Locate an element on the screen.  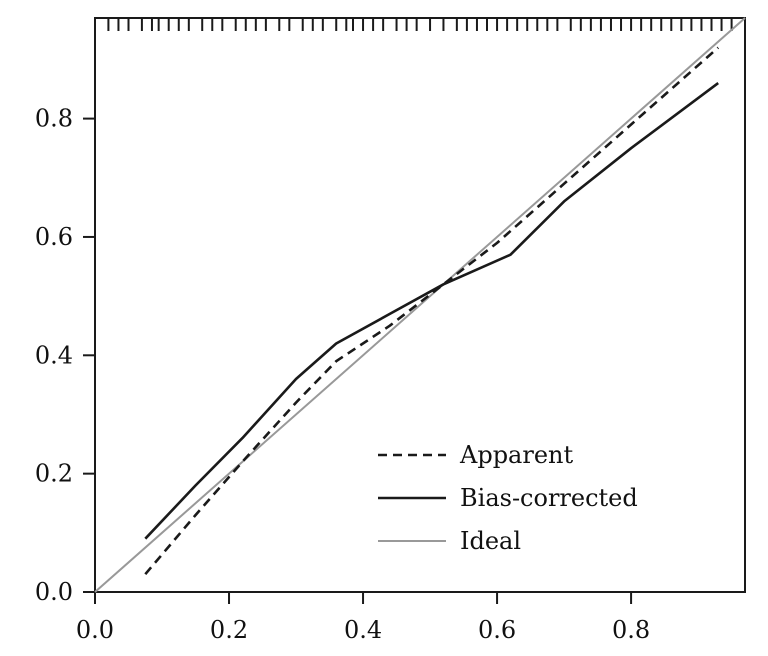
x-tick-label: 0.6 is located at coordinates (497, 630).